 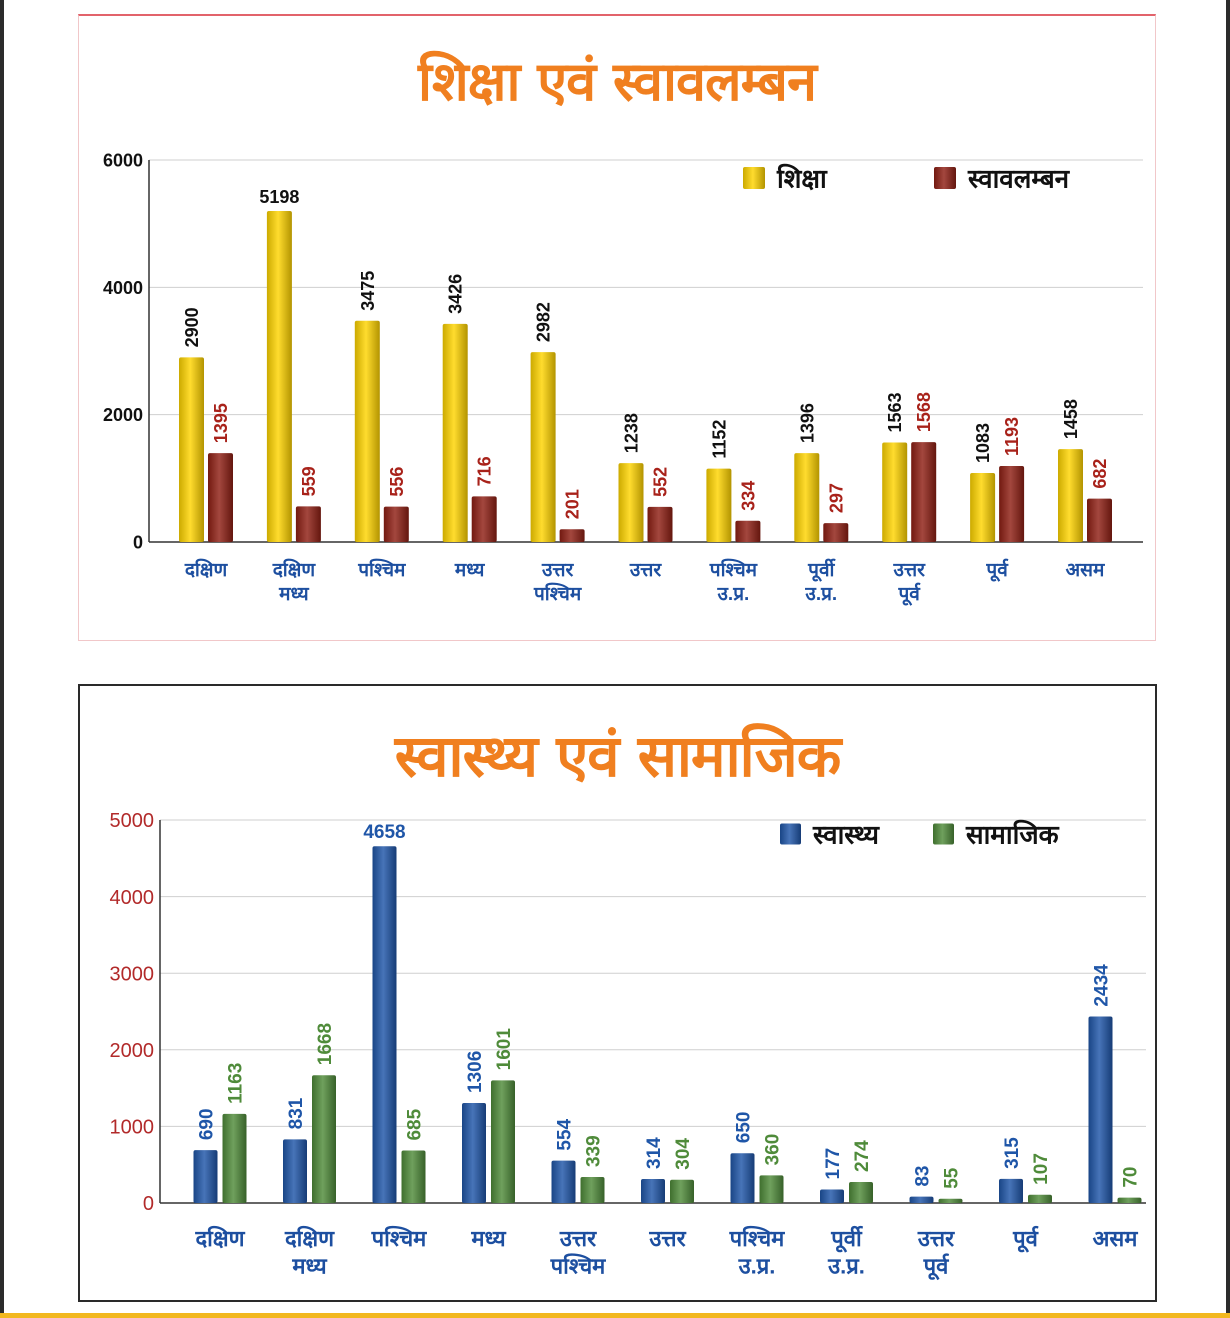 What do you see at coordinates (951, 1178) in the screenshot?
I see `data-label: 55` at bounding box center [951, 1178].